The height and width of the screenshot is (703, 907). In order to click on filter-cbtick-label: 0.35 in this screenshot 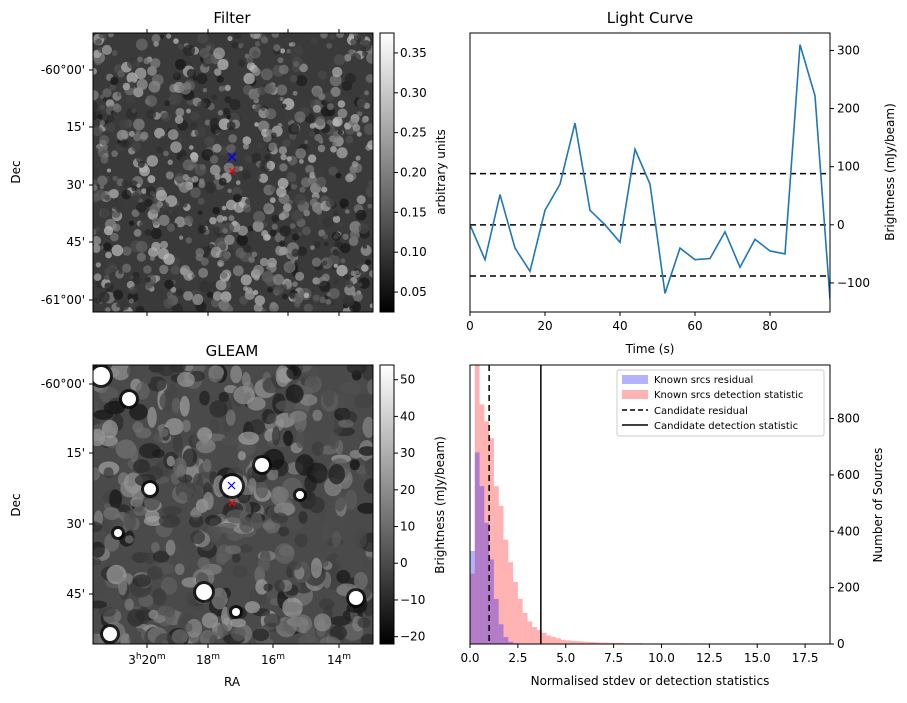, I will do `click(413, 53)`.